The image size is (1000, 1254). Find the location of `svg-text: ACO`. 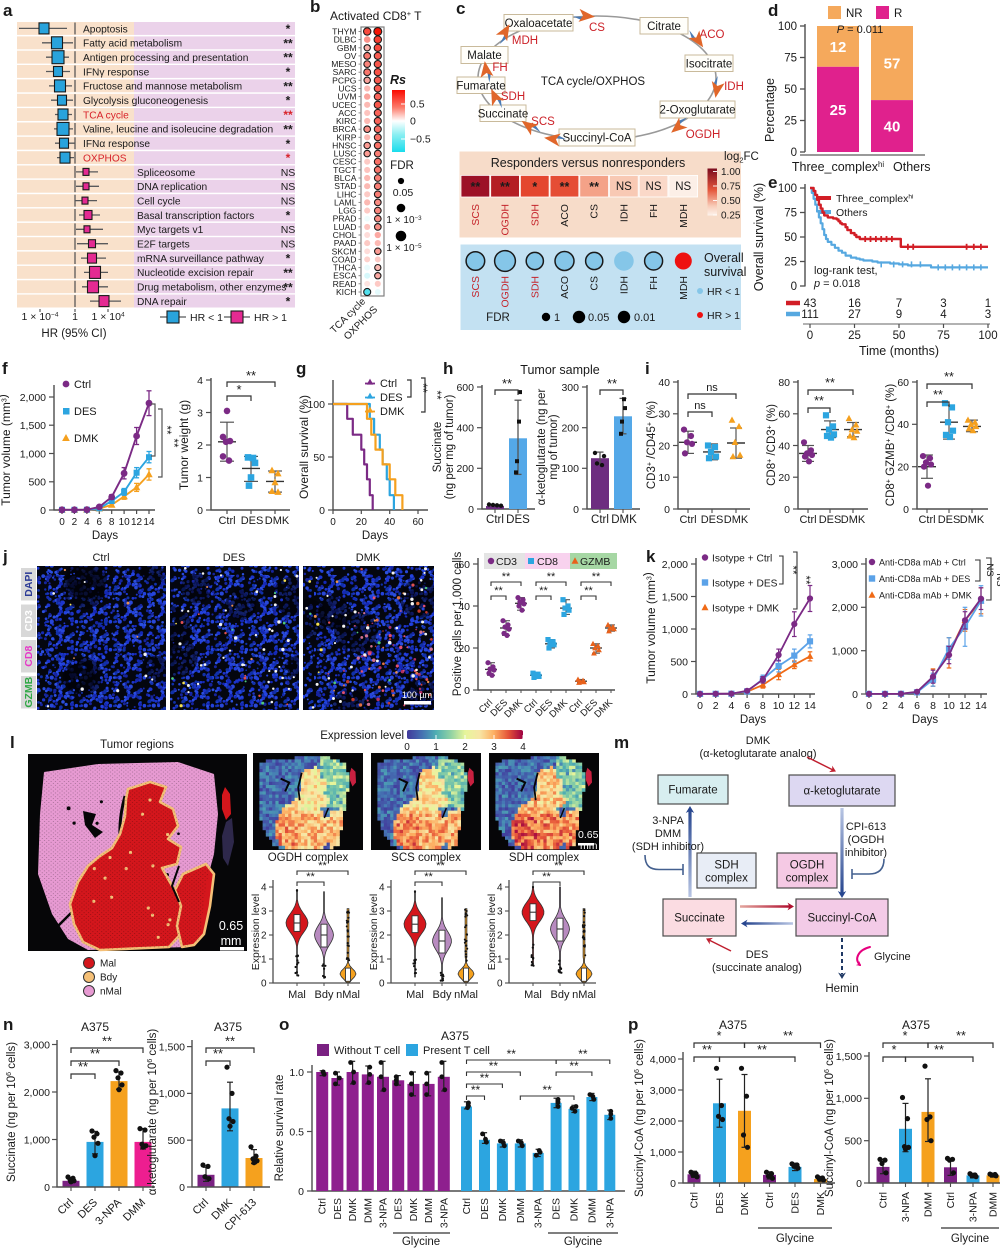

svg-text: ACO is located at coordinates (565, 287).